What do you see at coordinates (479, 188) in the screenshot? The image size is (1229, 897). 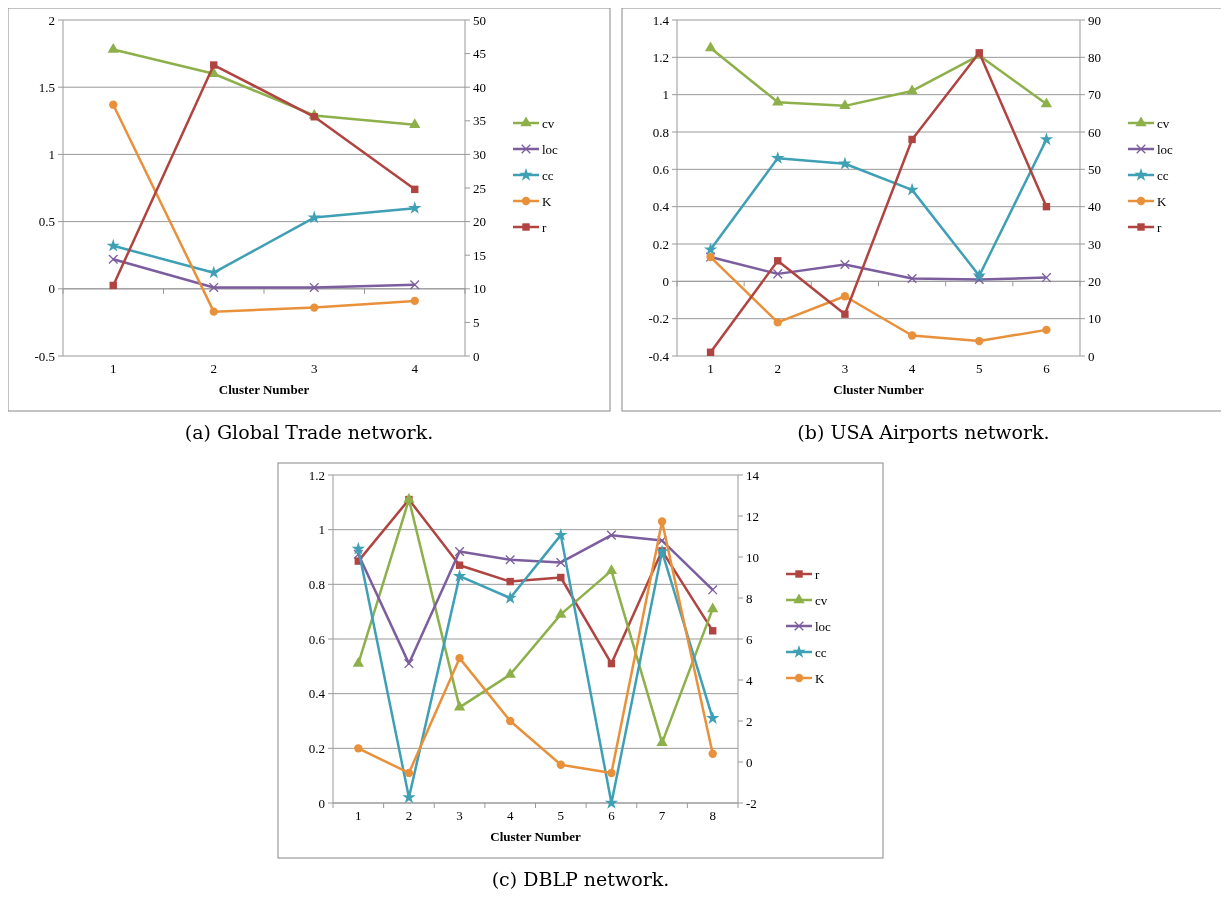 I see `y2-tick-label: 25` at bounding box center [479, 188].